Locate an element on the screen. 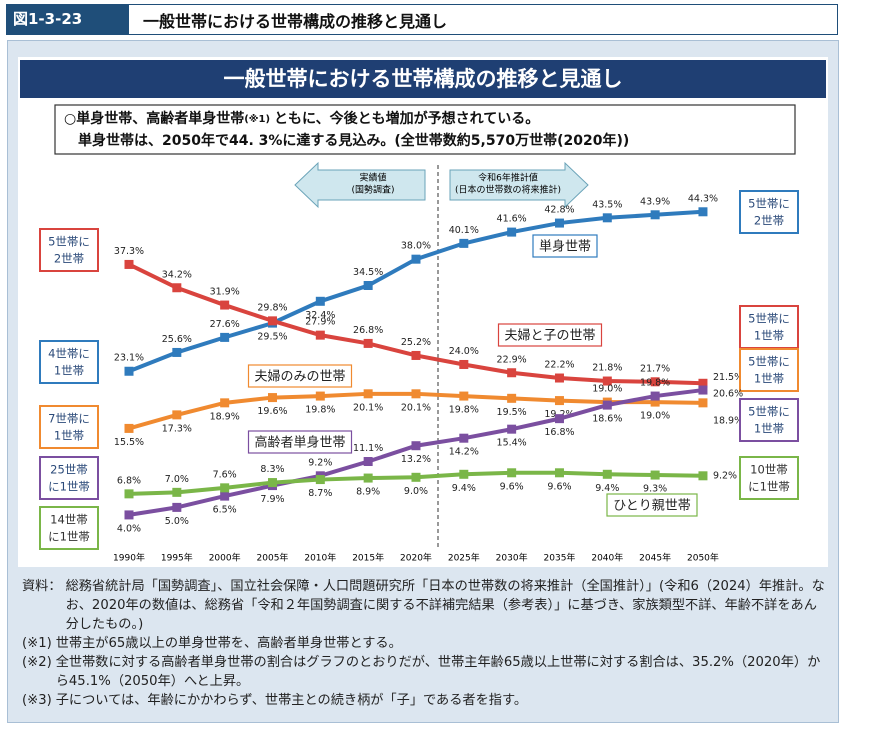 The image size is (870, 730). note-text: 子については、年齢にかかわらず、世帯主との続き柄が「子」である者を指す。 is located at coordinates (291, 700).